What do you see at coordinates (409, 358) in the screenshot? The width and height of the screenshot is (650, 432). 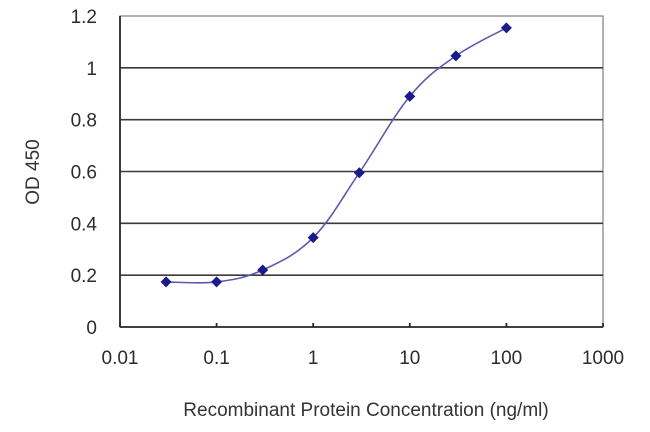 I see `x-tick-label: 10` at bounding box center [409, 358].